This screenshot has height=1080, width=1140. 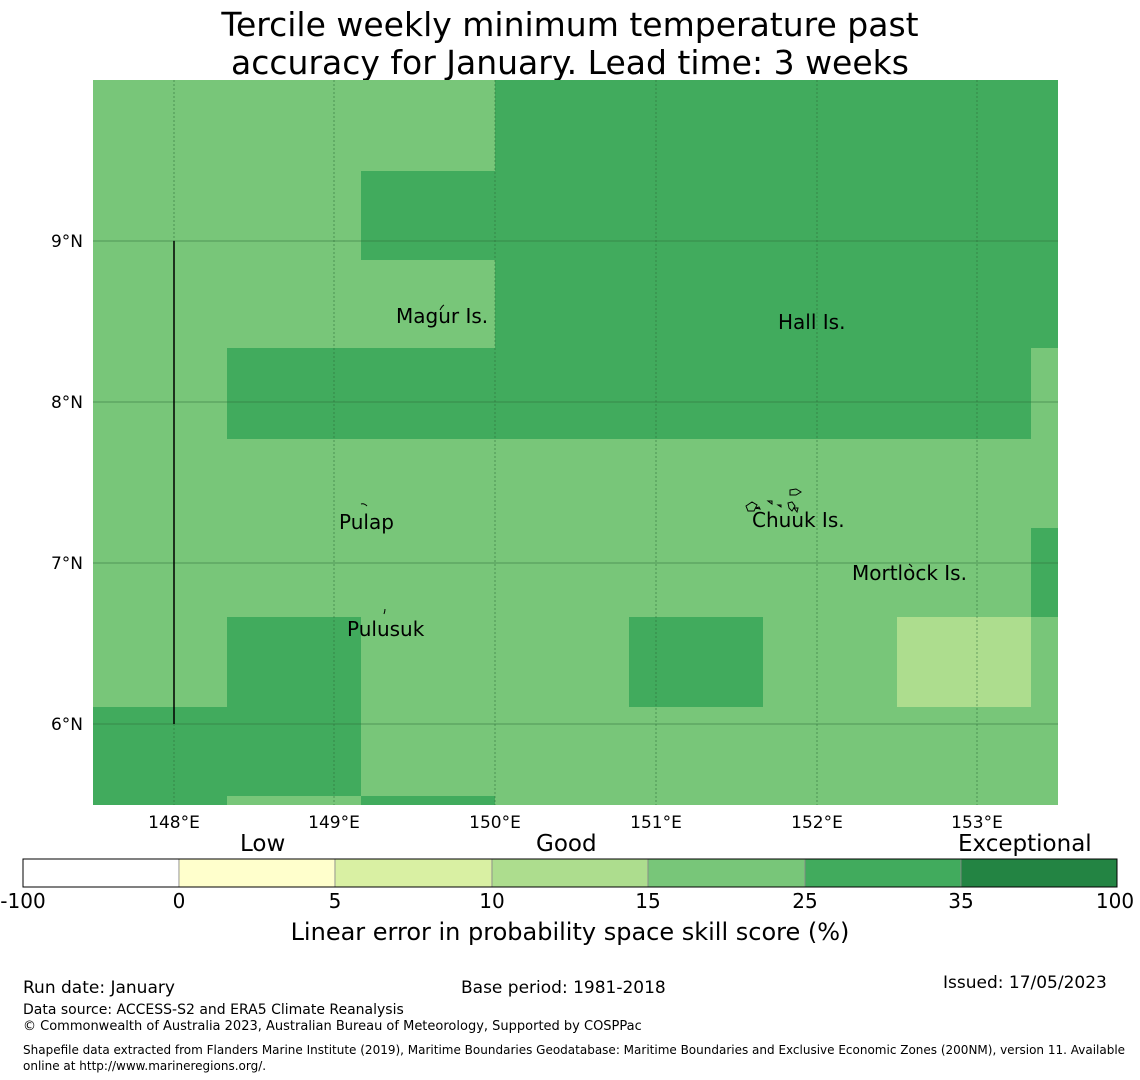 I want to click on issued-date: Issued: 17/05/2023, so click(x=1025, y=983).